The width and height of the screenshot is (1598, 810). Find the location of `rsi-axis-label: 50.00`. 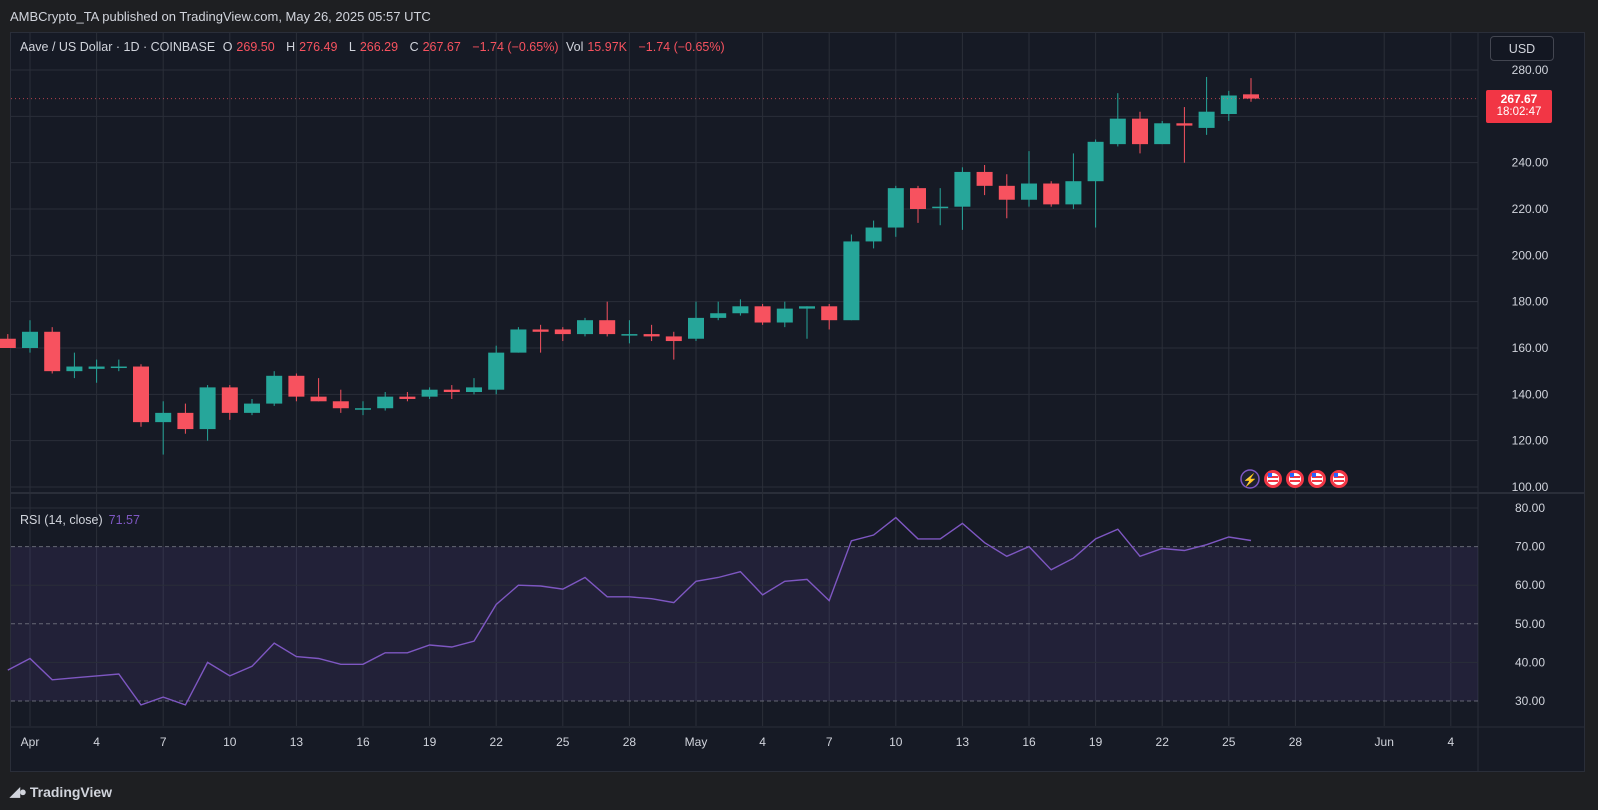

rsi-axis-label: 50.00 is located at coordinates (1530, 624).